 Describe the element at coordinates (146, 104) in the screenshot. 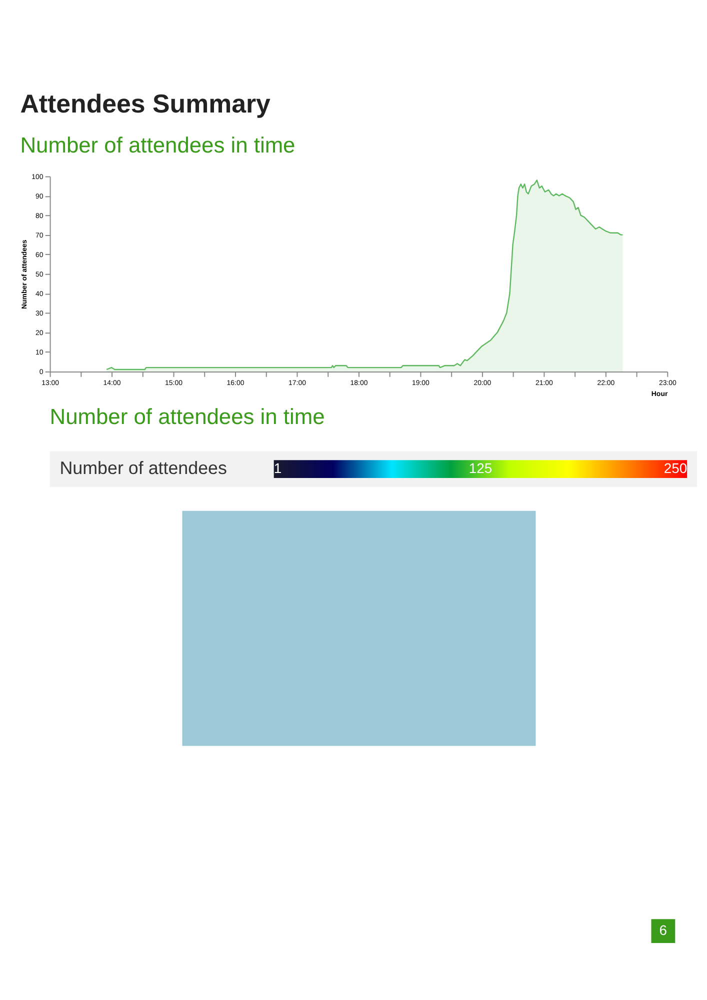

I see `chart-title: Attendees Summary` at that location.